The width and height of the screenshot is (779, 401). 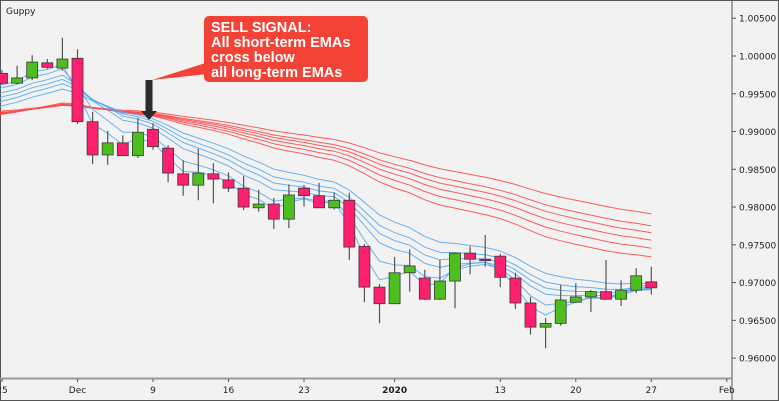 What do you see at coordinates (757, 133) in the screenshot?
I see `y-tick-label: 0.99000` at bounding box center [757, 133].